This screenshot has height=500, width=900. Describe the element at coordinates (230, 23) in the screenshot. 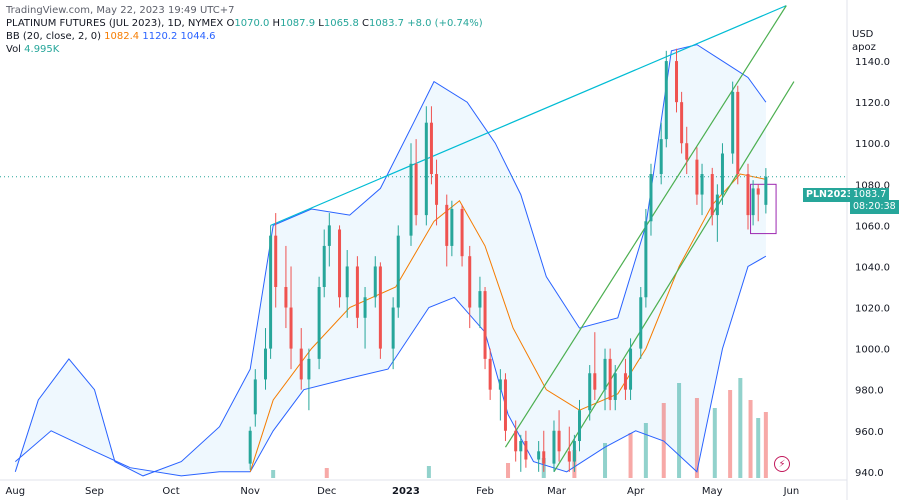

I see `ohlc-o-key: O` at that location.